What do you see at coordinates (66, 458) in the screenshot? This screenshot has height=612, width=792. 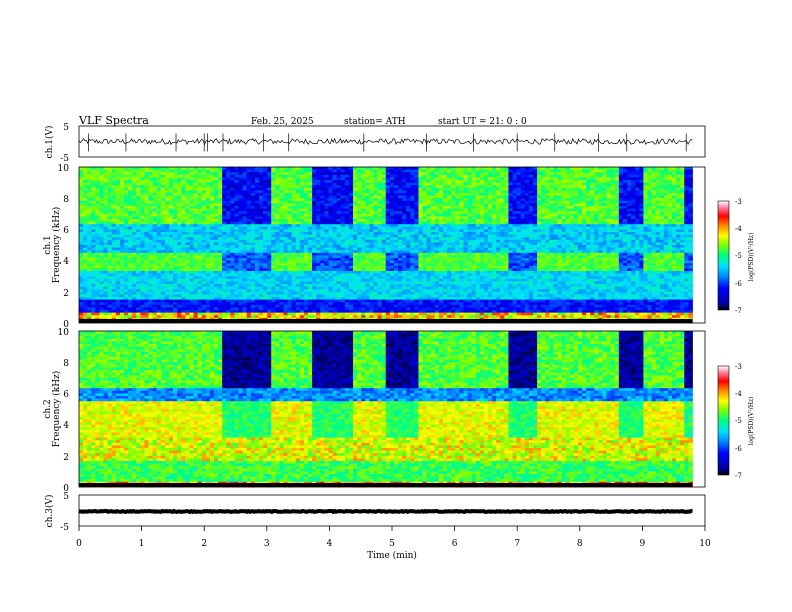 I see `ch2-ytick-2: 2` at bounding box center [66, 458].